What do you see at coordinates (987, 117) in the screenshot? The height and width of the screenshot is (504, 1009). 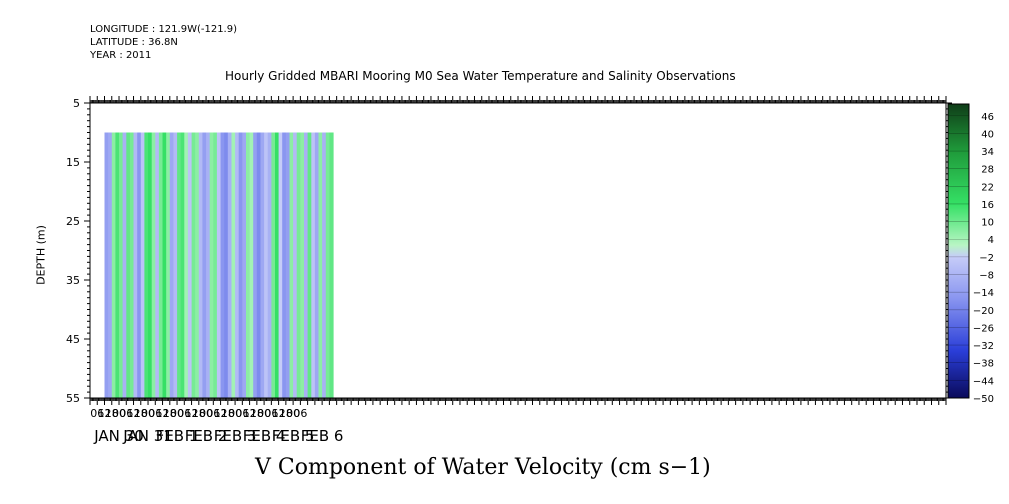 I see `colorbar-tick-label: 46` at bounding box center [987, 117].